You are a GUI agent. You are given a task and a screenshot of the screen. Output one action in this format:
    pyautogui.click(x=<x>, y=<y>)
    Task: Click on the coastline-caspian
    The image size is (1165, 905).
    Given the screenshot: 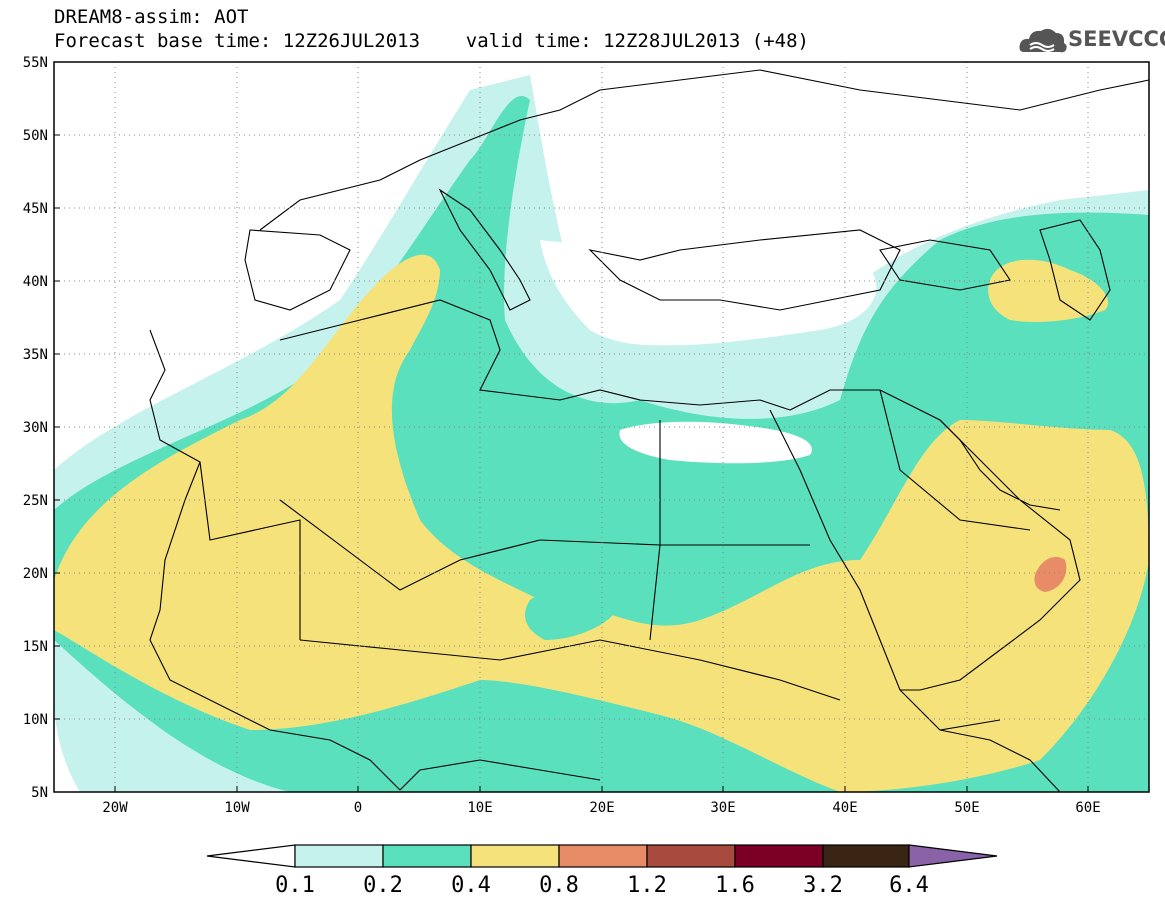 What is the action you would take?
    pyautogui.click(x=1075, y=270)
    